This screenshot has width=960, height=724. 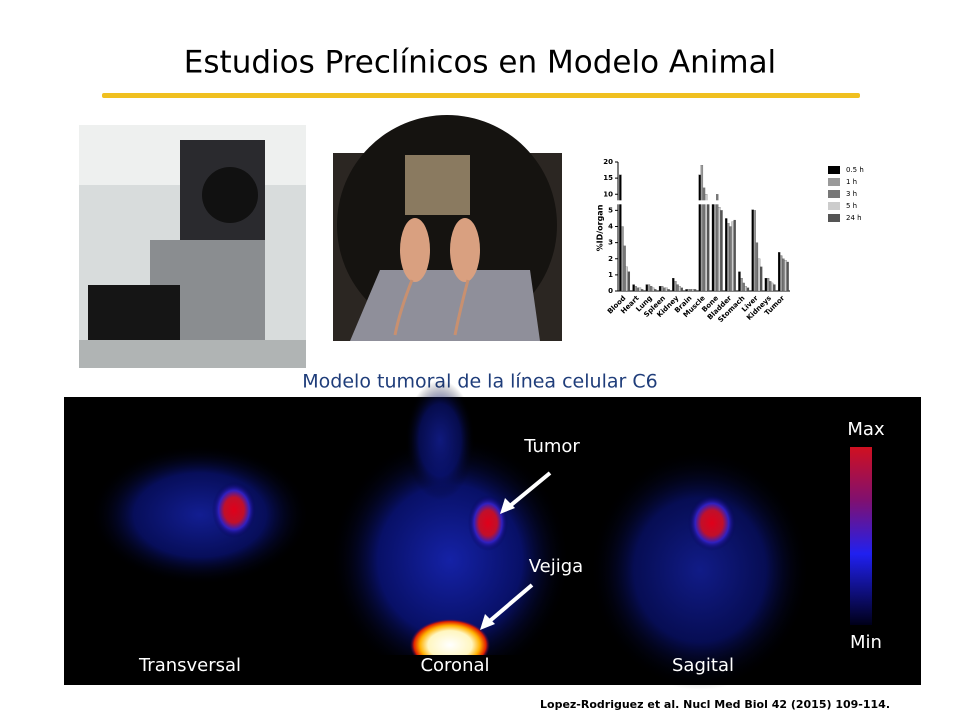 What do you see at coordinates (189, 665) in the screenshot?
I see `view-label: Transversal` at bounding box center [189, 665].